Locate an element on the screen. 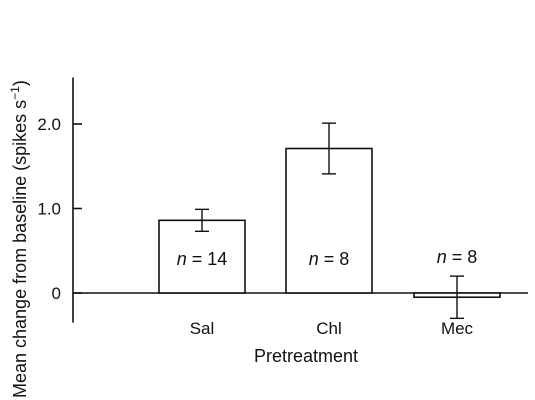 Image resolution: width=535 pixels, height=400 pixels. x-tick-label-mec: Mec is located at coordinates (457, 328).